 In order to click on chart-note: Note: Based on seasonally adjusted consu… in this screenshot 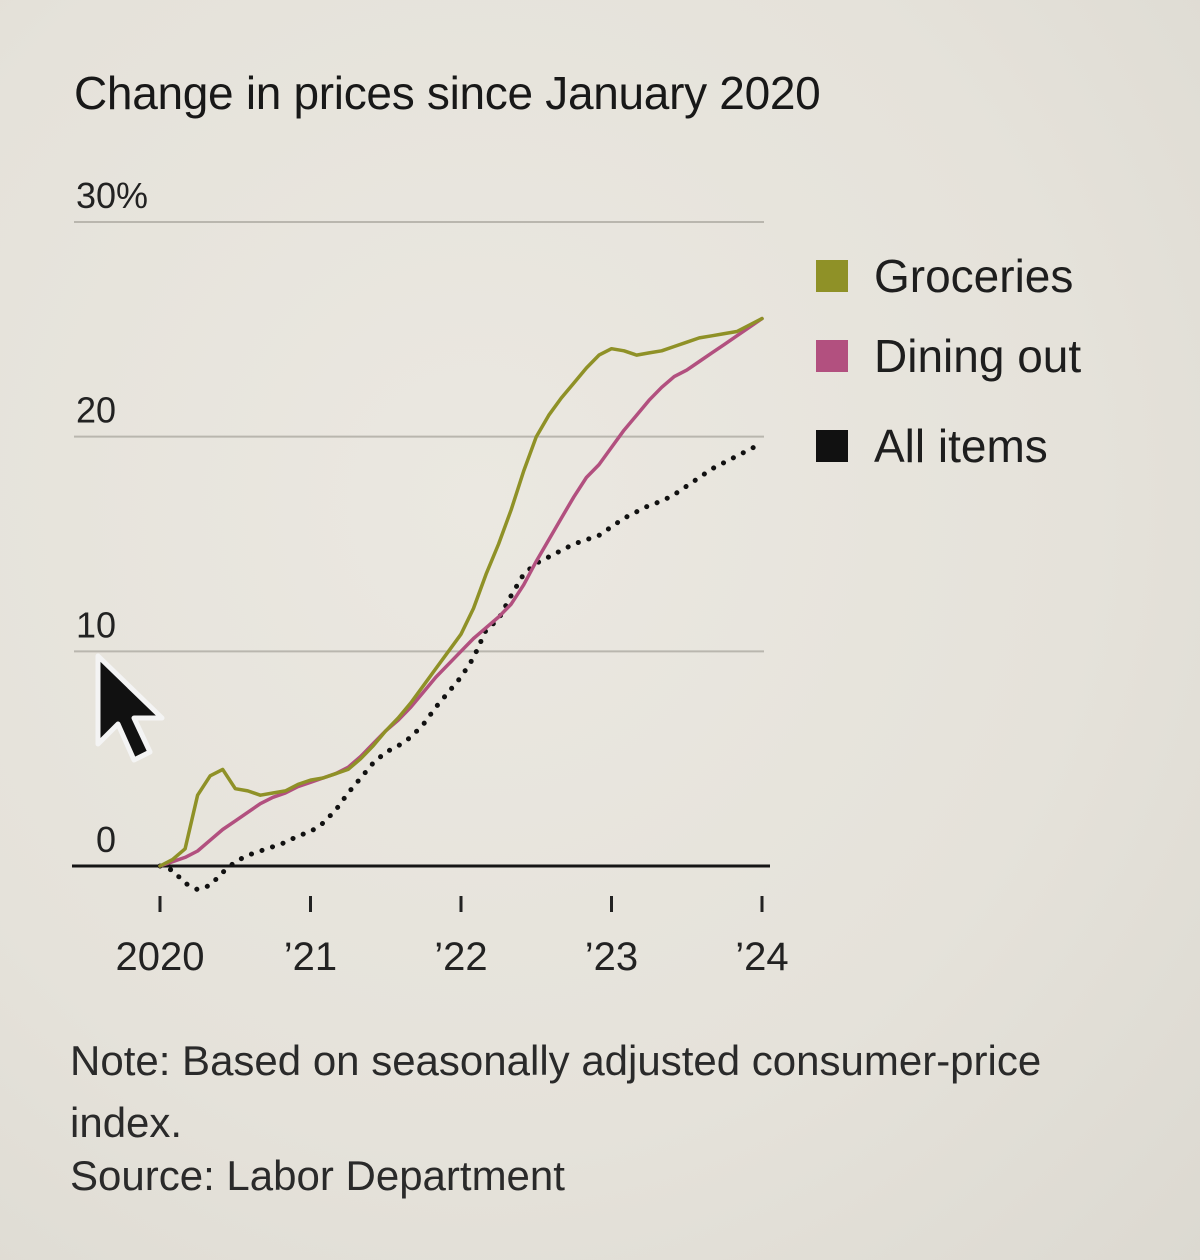, I will do `click(556, 1091)`.